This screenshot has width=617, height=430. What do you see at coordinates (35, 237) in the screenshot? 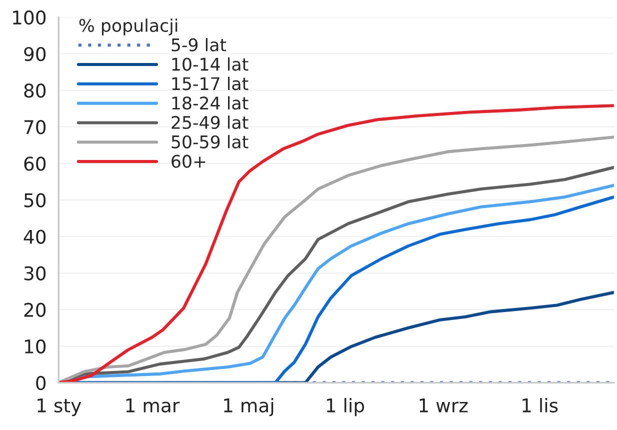
I see `y-tick-label: 40` at bounding box center [35, 237].